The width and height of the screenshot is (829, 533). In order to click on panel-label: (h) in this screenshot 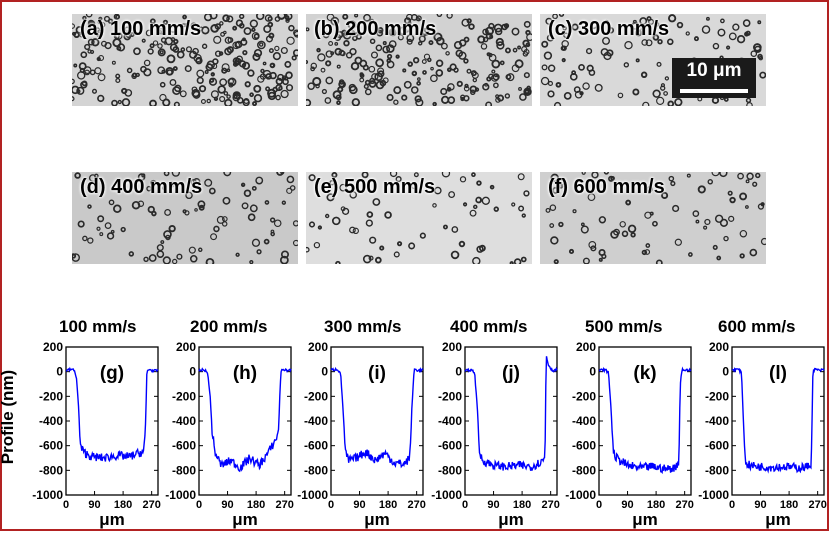, I will do `click(245, 373)`.